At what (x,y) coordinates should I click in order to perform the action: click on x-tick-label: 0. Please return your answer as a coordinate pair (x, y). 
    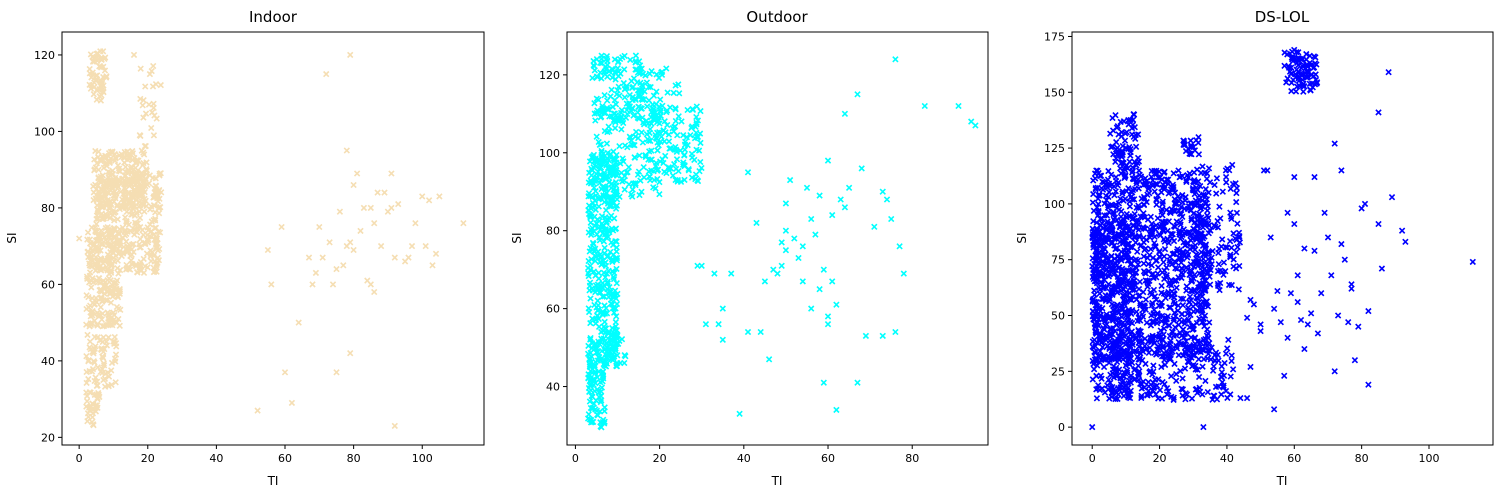
    Looking at the image, I should click on (575, 458).